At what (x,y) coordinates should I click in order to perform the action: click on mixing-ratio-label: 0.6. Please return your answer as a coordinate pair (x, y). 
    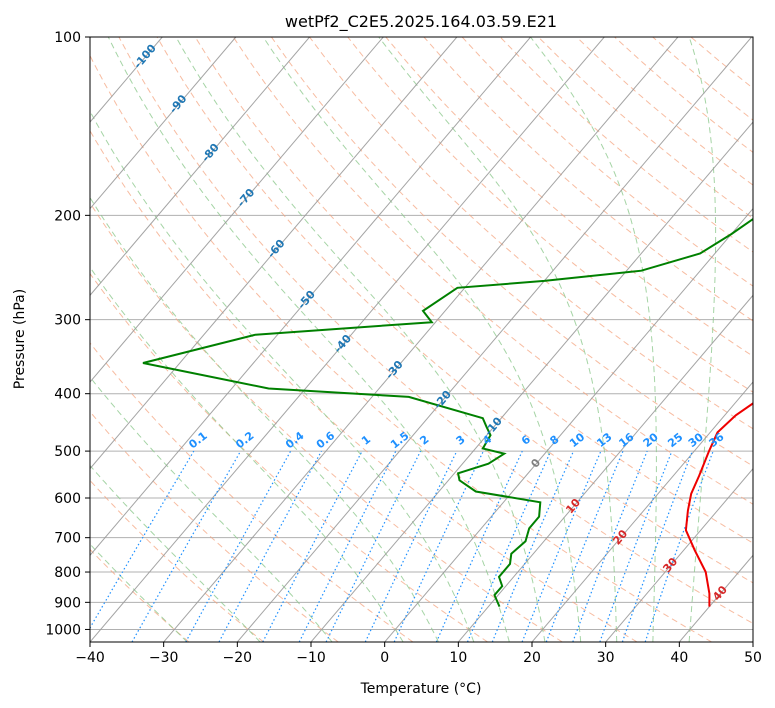
    Looking at the image, I should click on (326, 440).